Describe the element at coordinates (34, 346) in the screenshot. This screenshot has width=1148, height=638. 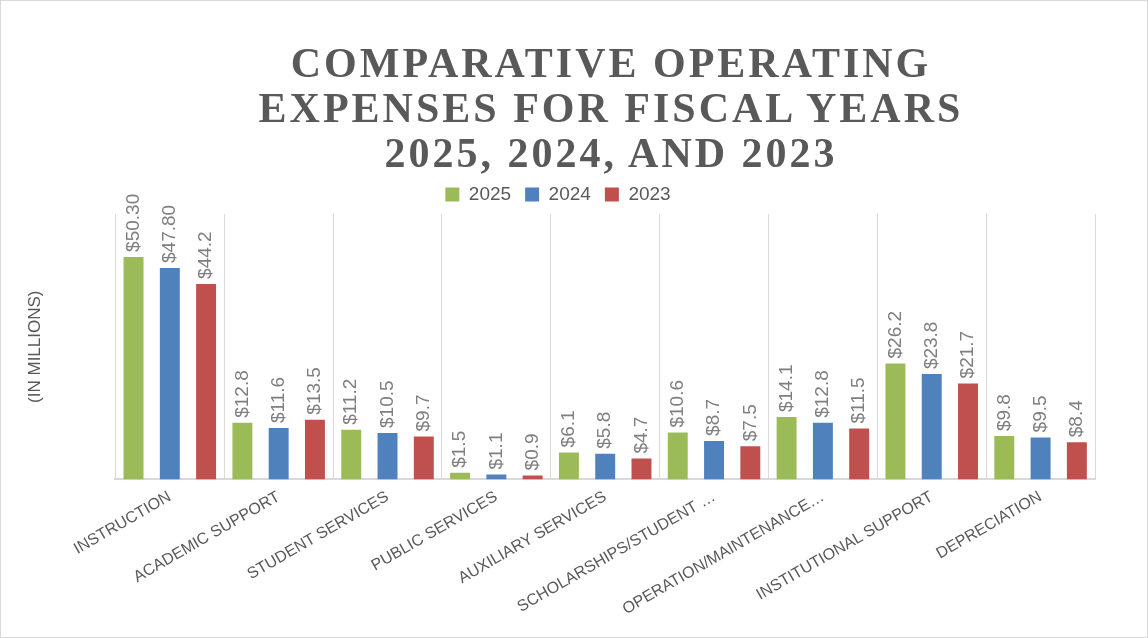
I see `y-axis-title: (IN MILLIONS)` at that location.